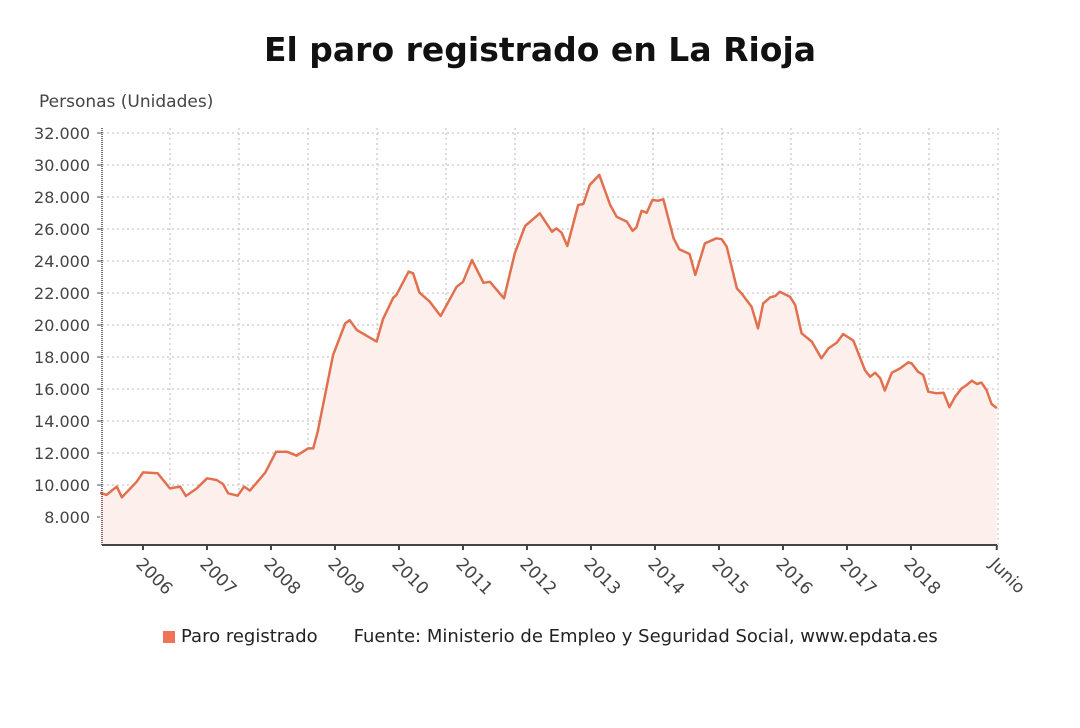  I want to click on y-tick-label: 32.000, so click(62, 133).